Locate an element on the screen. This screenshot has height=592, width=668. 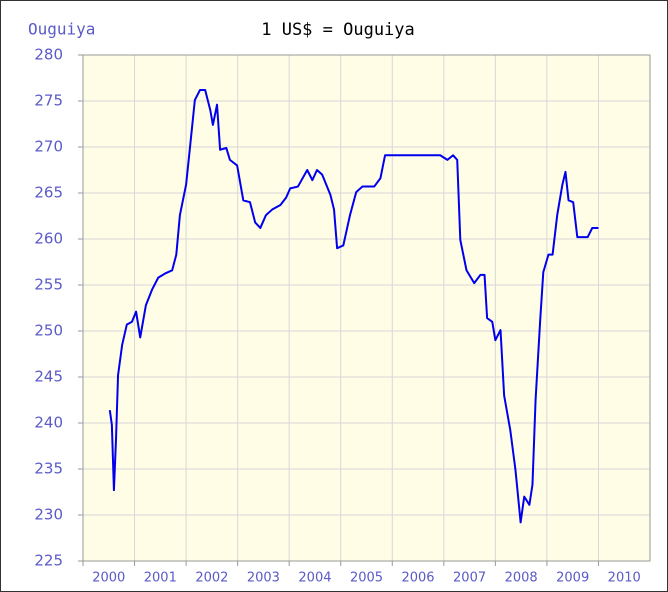
x-tick-label: 2002 is located at coordinates (211, 578).